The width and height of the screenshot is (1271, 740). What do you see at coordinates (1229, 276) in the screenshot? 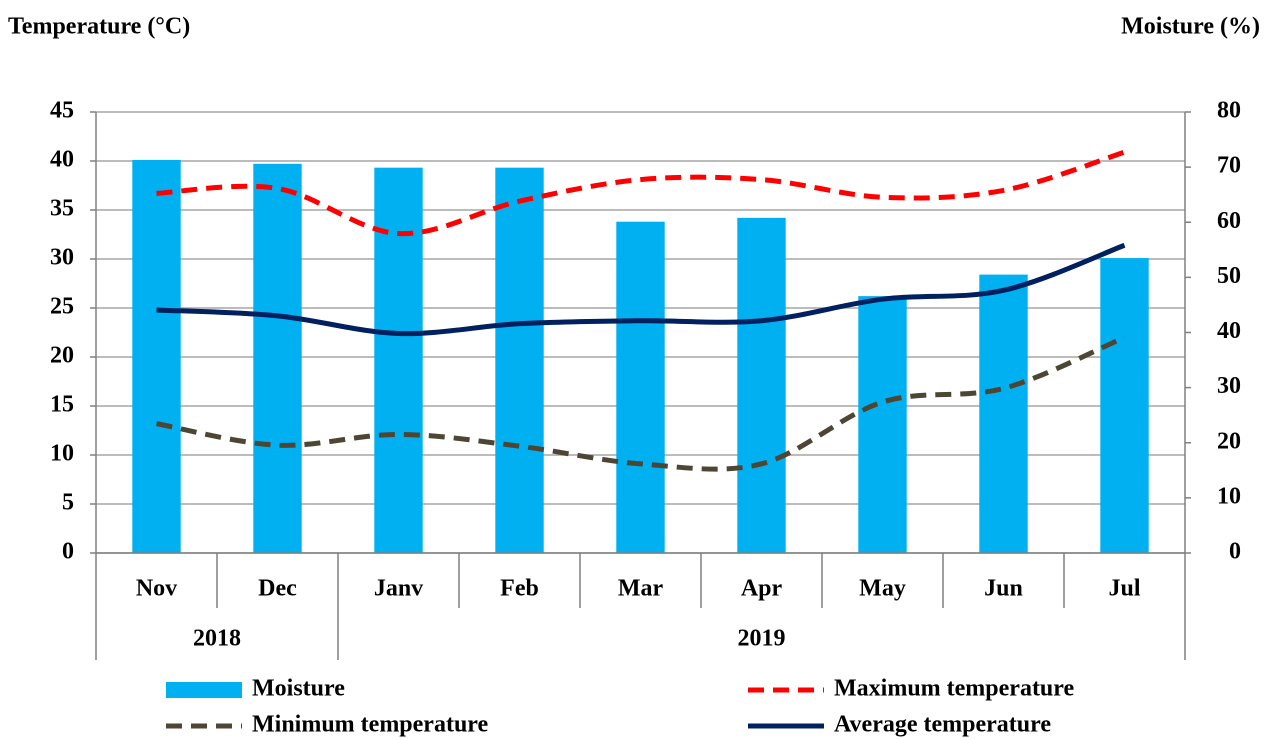
I see `y2-tick-label: 50` at bounding box center [1229, 276].